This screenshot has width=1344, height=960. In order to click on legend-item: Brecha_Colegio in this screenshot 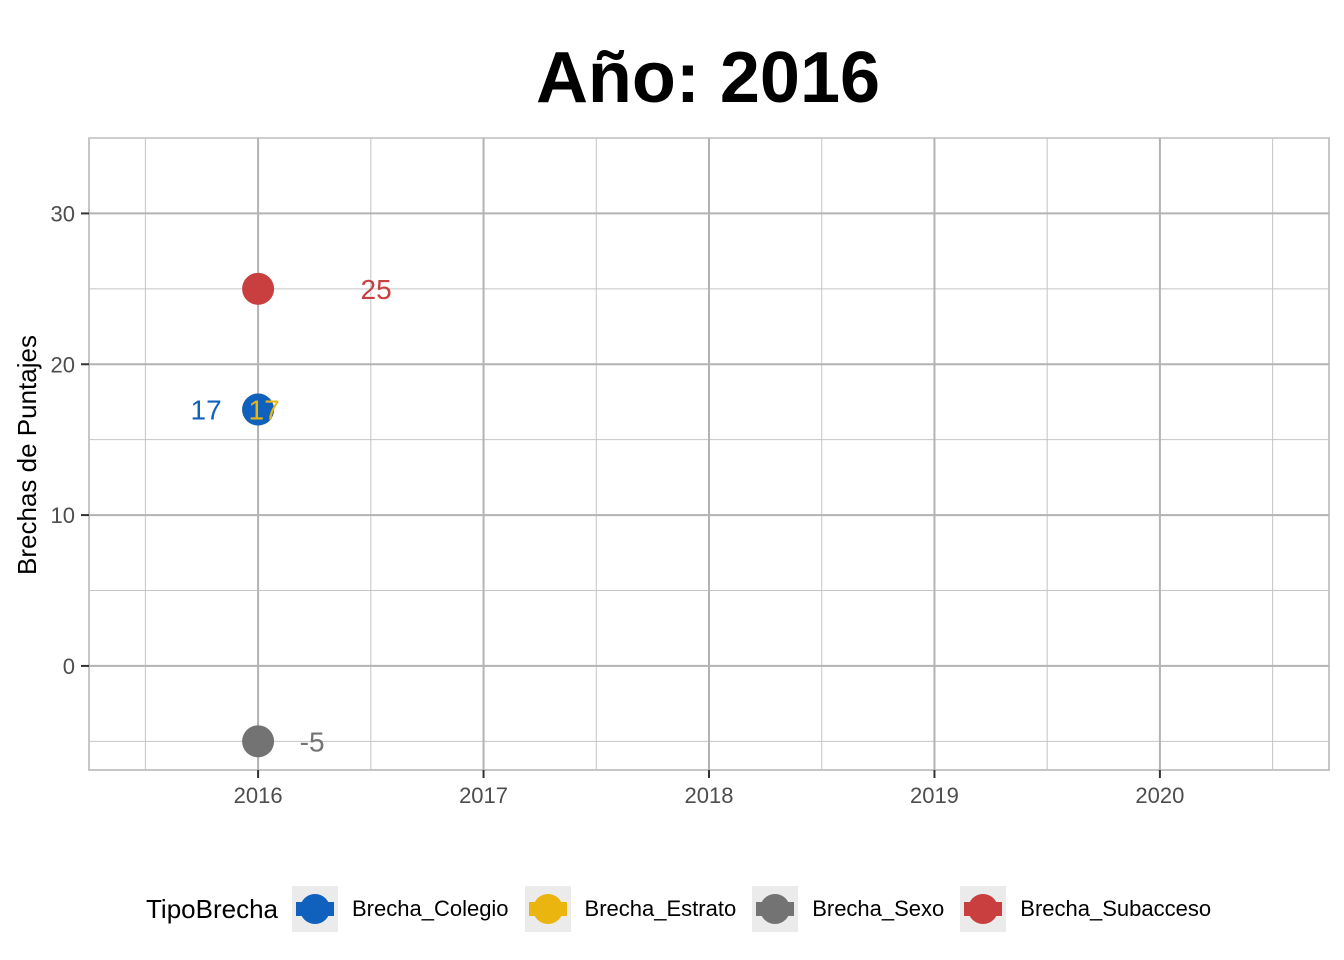, I will do `click(400, 909)`.